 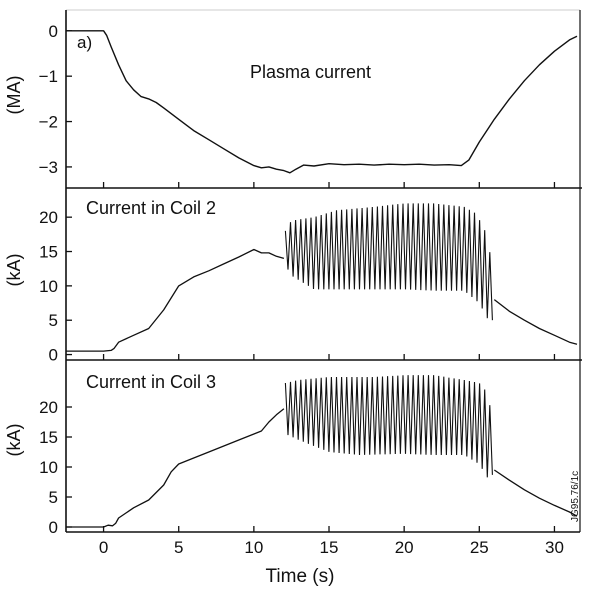 What do you see at coordinates (14, 440) in the screenshot?
I see `ylabel-coil-3: (kA)` at bounding box center [14, 440].